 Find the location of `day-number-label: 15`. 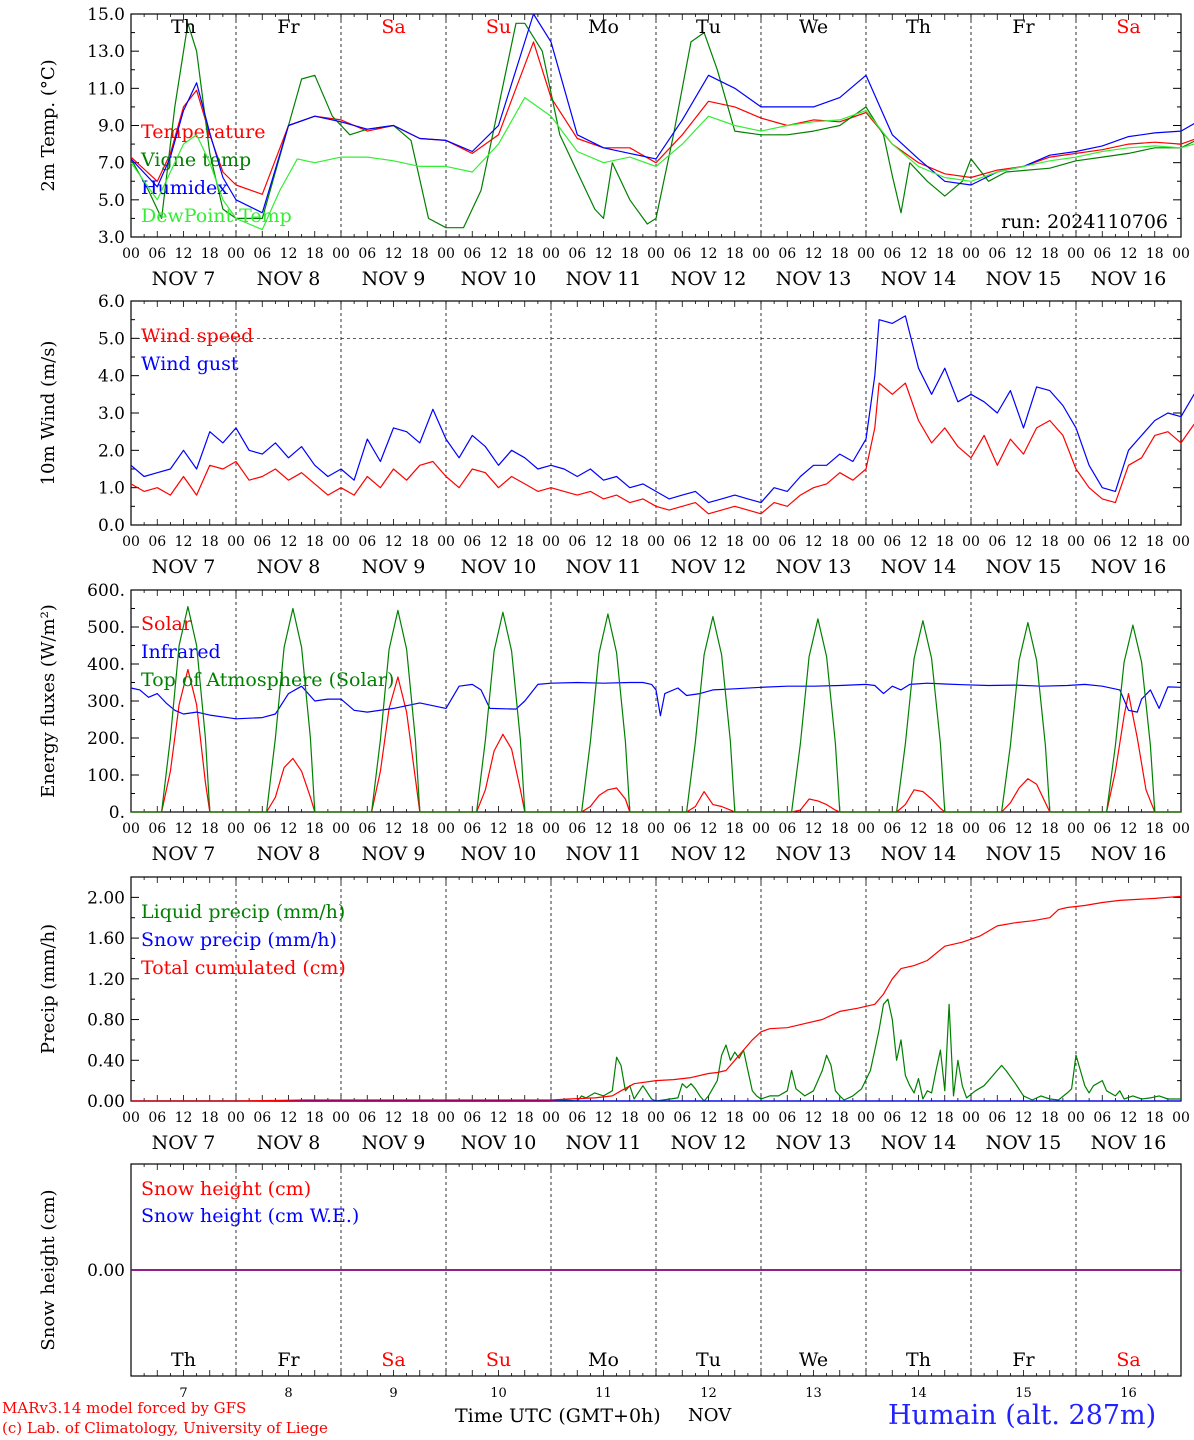

day-number-label: 15 is located at coordinates (1023, 1393).